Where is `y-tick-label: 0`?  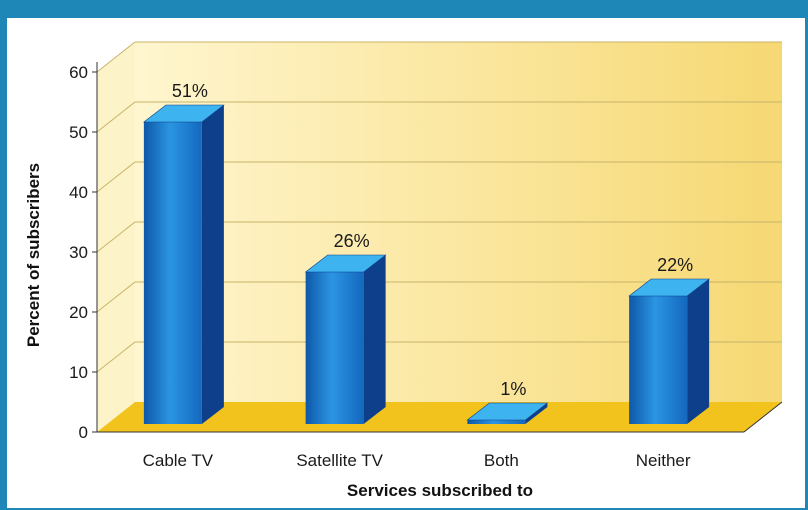 y-tick-label: 0 is located at coordinates (83, 432).